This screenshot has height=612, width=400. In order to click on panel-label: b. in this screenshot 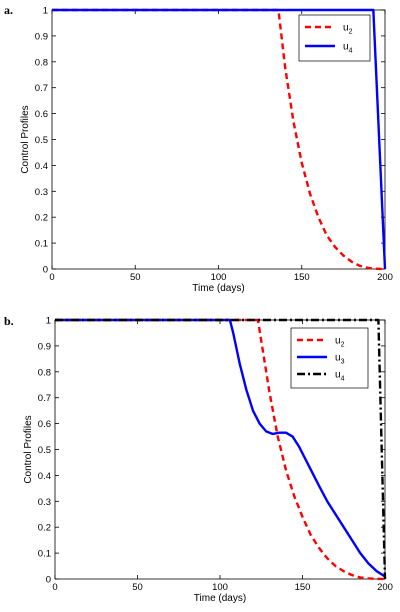, I will do `click(9, 321)`.